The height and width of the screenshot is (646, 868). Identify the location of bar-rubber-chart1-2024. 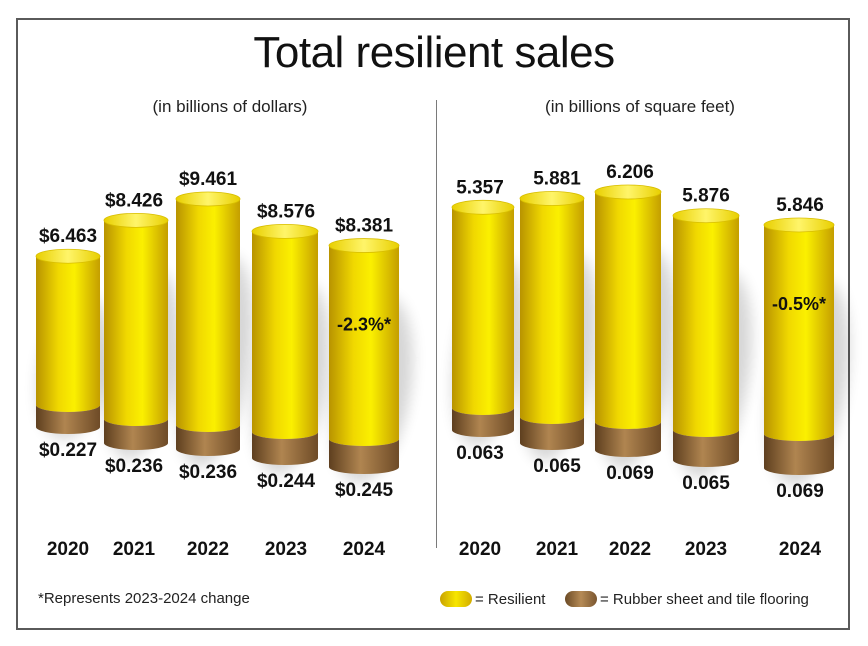
(364, 456).